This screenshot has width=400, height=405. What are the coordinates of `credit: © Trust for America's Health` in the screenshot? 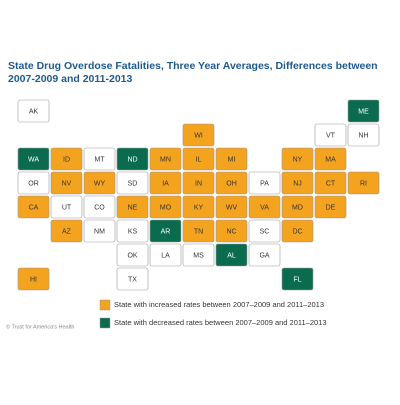 It's located at (40, 326).